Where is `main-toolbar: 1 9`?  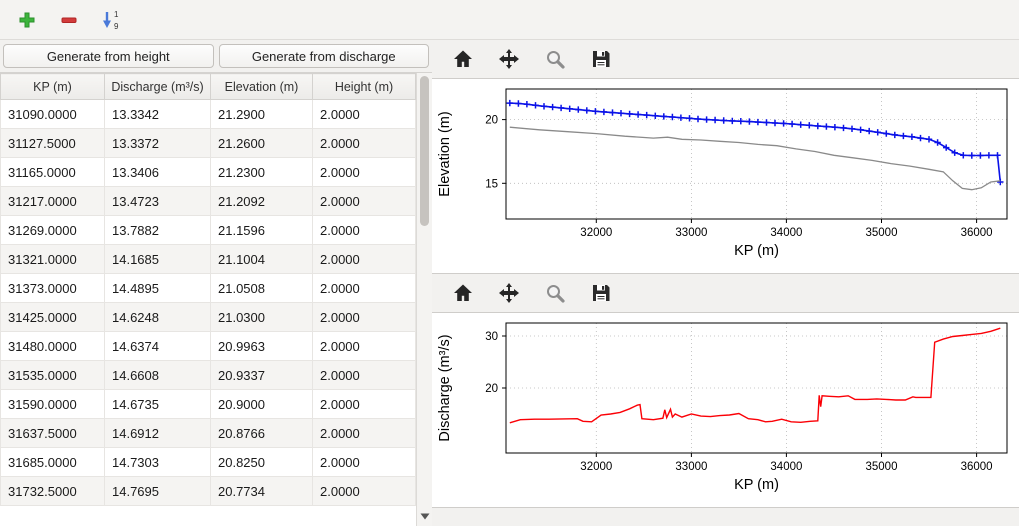 main-toolbar: 1 9 is located at coordinates (509, 20).